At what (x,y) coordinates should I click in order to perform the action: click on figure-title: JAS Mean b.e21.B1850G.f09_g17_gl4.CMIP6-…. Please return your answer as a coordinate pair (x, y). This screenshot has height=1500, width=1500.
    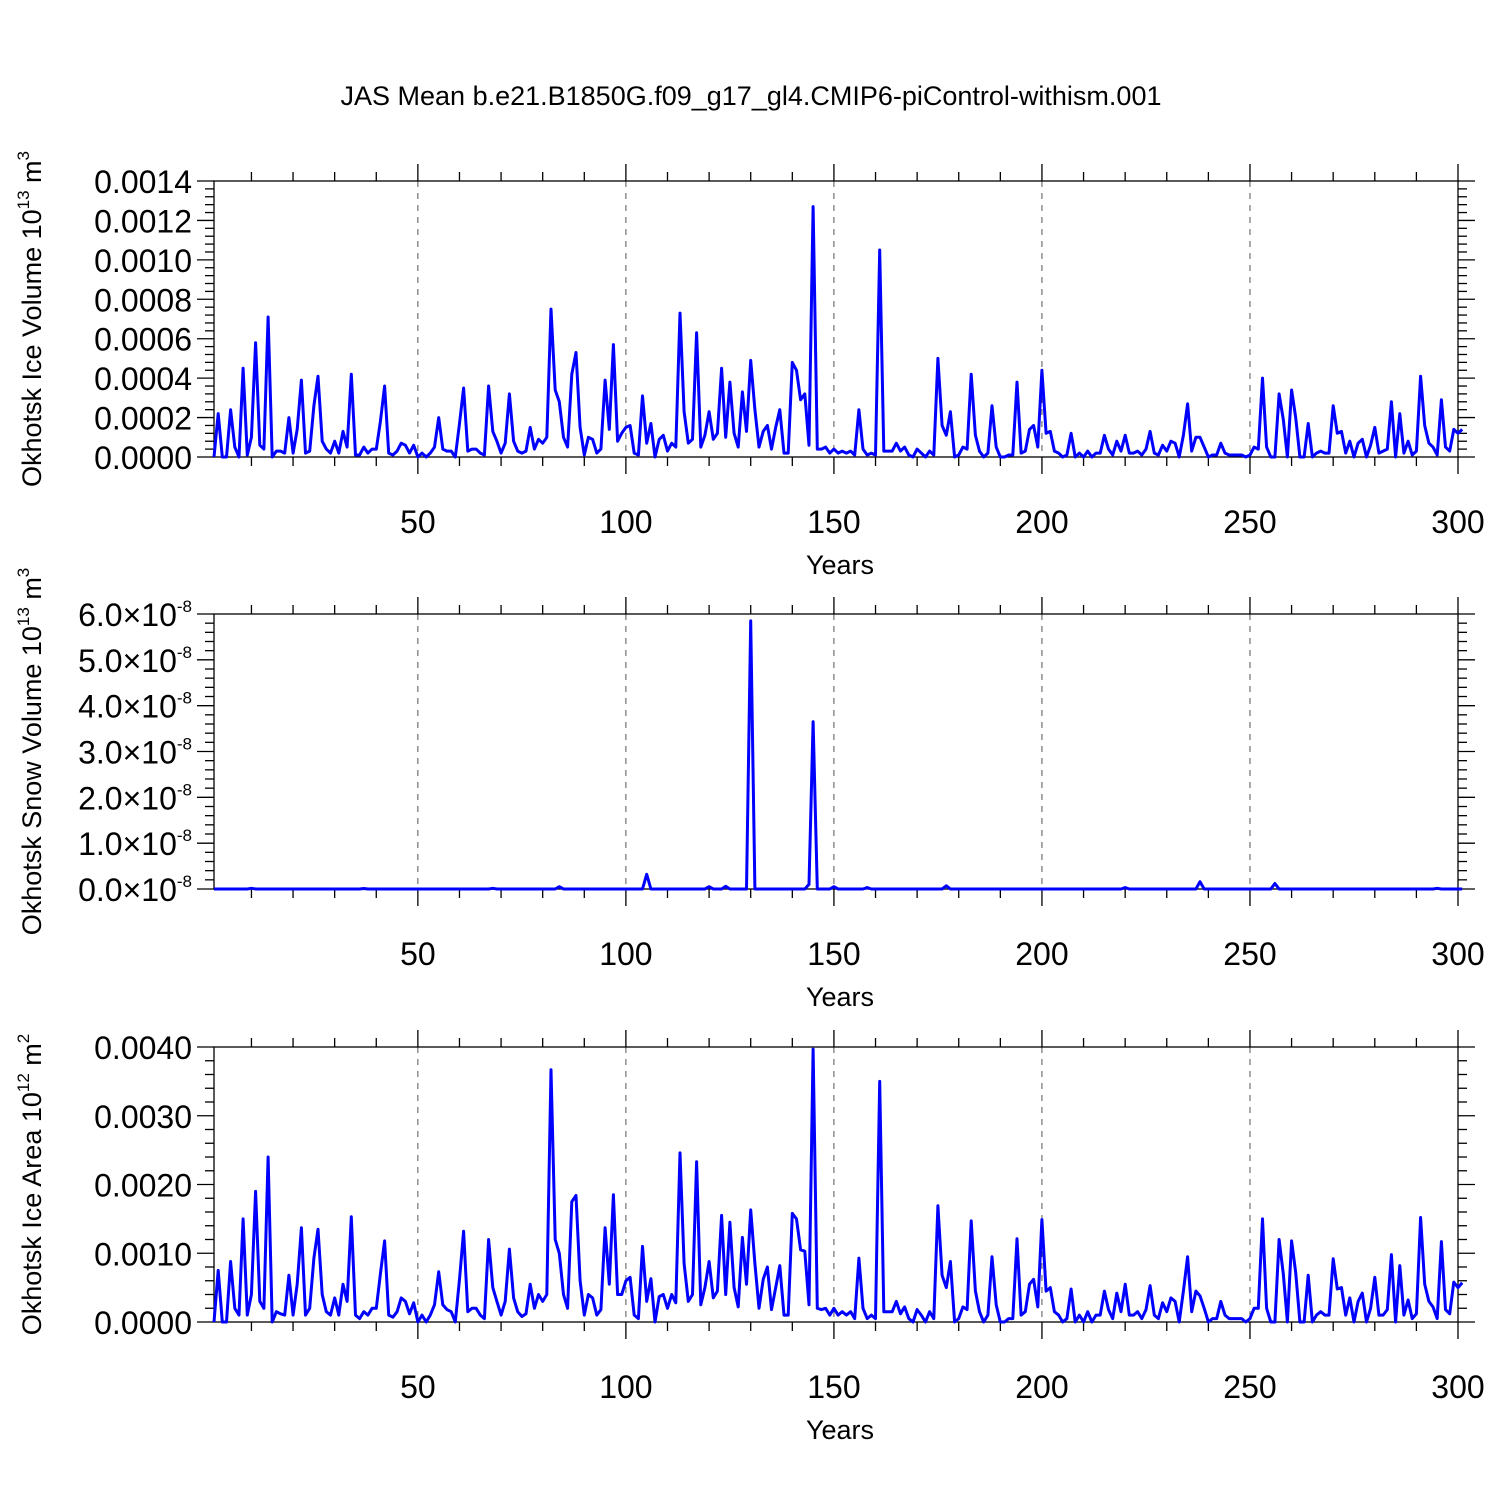
    Looking at the image, I should click on (751, 96).